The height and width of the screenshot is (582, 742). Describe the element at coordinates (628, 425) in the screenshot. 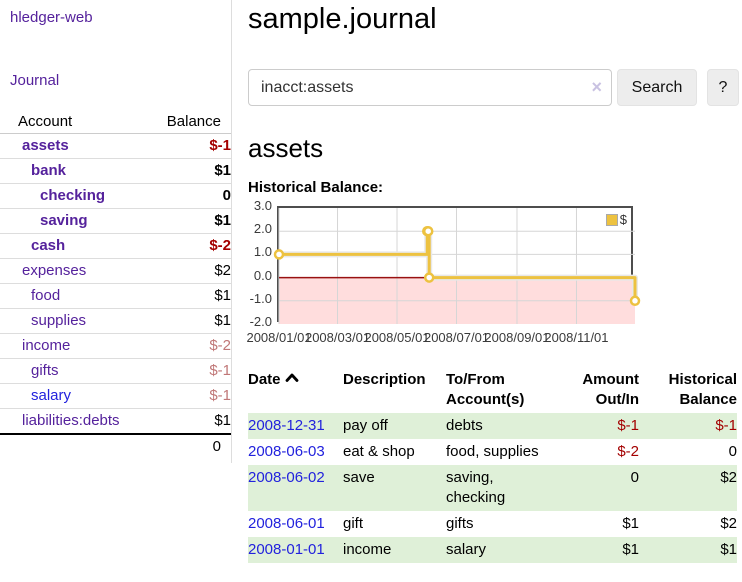

I see `transaction-amount: $-1` at that location.